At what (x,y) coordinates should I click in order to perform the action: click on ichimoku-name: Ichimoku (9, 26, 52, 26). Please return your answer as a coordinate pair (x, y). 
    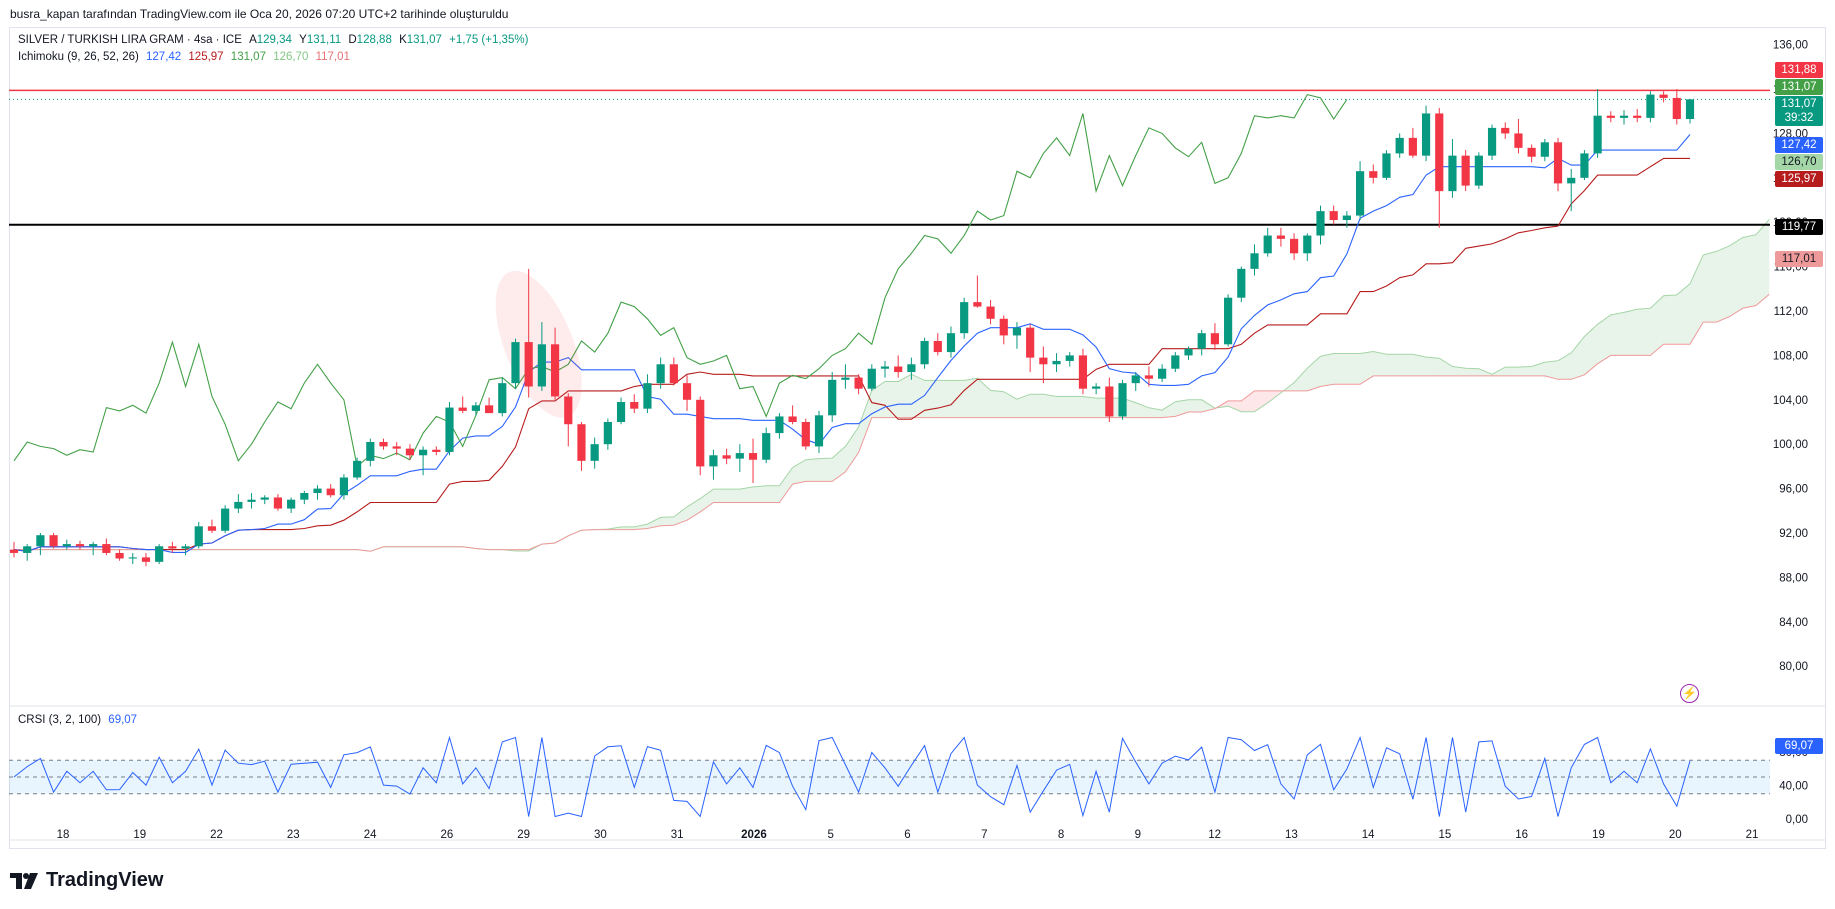
    Looking at the image, I should click on (78, 57).